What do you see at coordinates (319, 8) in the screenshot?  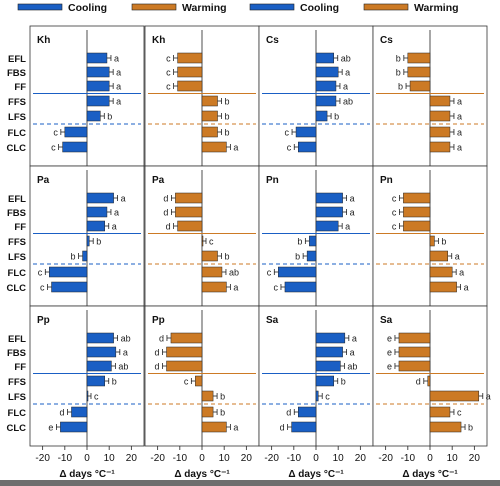 I see `legend-label: Cooling` at bounding box center [319, 8].